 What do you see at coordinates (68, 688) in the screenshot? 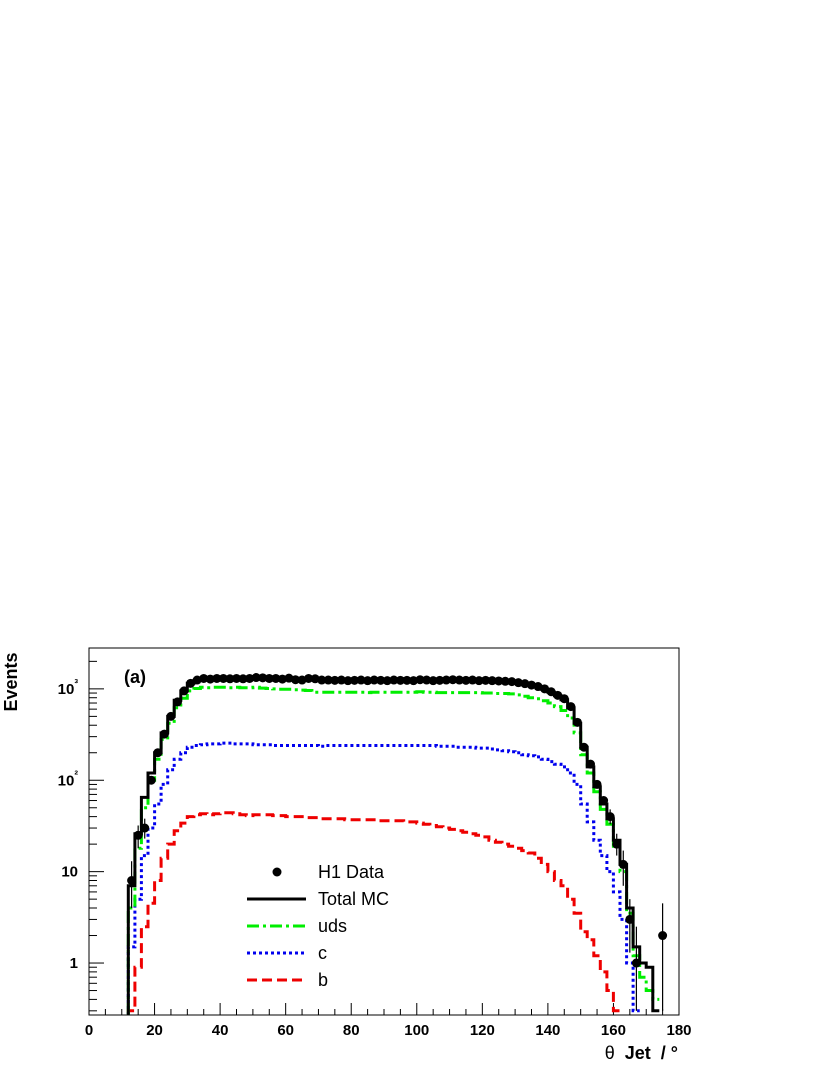
I see `y-tick-label: 10³` at bounding box center [68, 688].